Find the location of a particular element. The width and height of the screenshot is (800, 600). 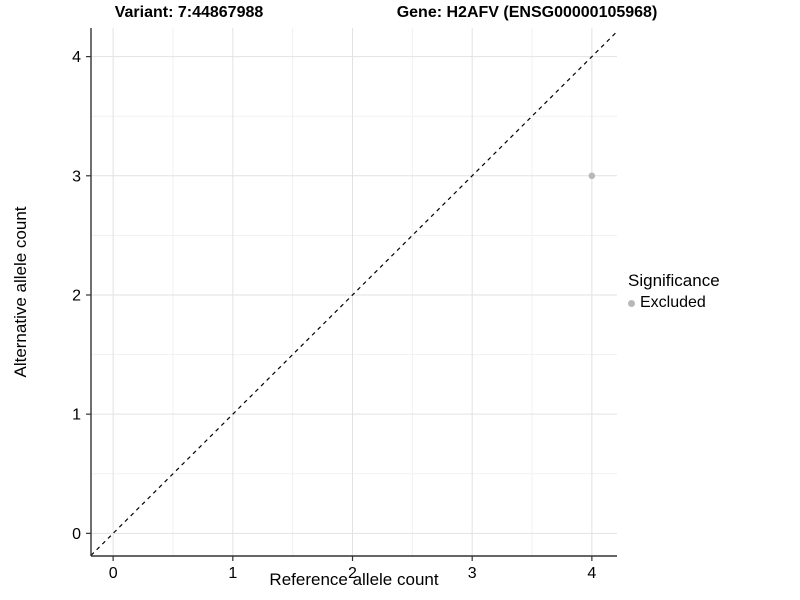

y-tick-label: 1 is located at coordinates (76, 415).